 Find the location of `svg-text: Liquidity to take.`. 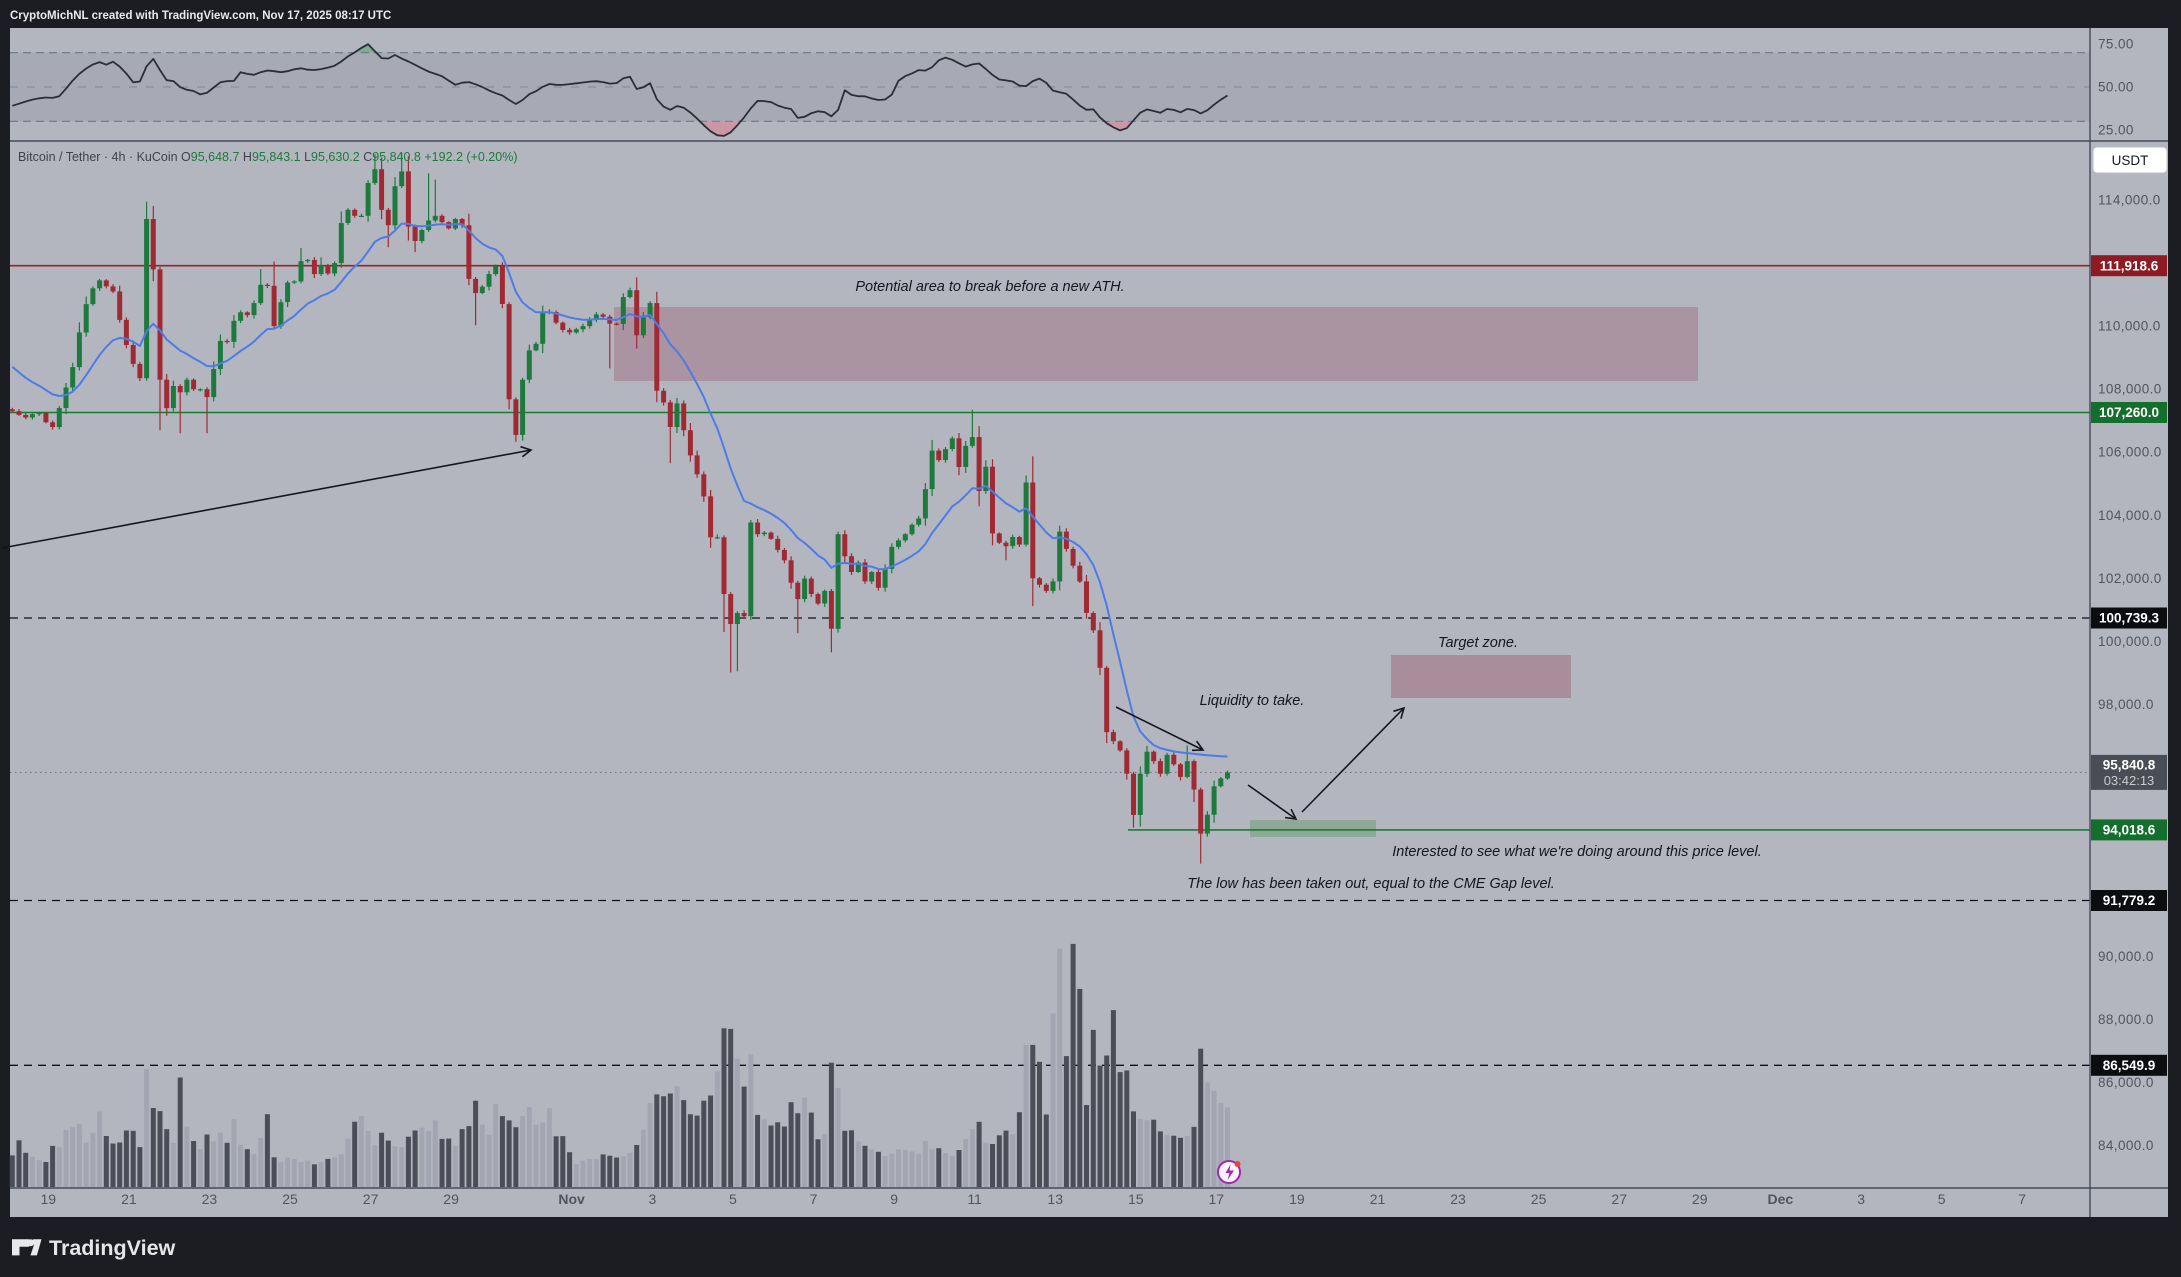

svg-text: Liquidity to take. is located at coordinates (1252, 701).